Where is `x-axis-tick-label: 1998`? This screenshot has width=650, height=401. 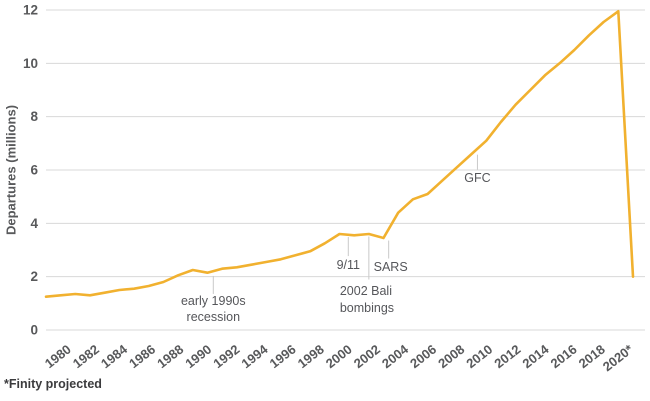
x-axis-tick-label: 1998 is located at coordinates (311, 357).